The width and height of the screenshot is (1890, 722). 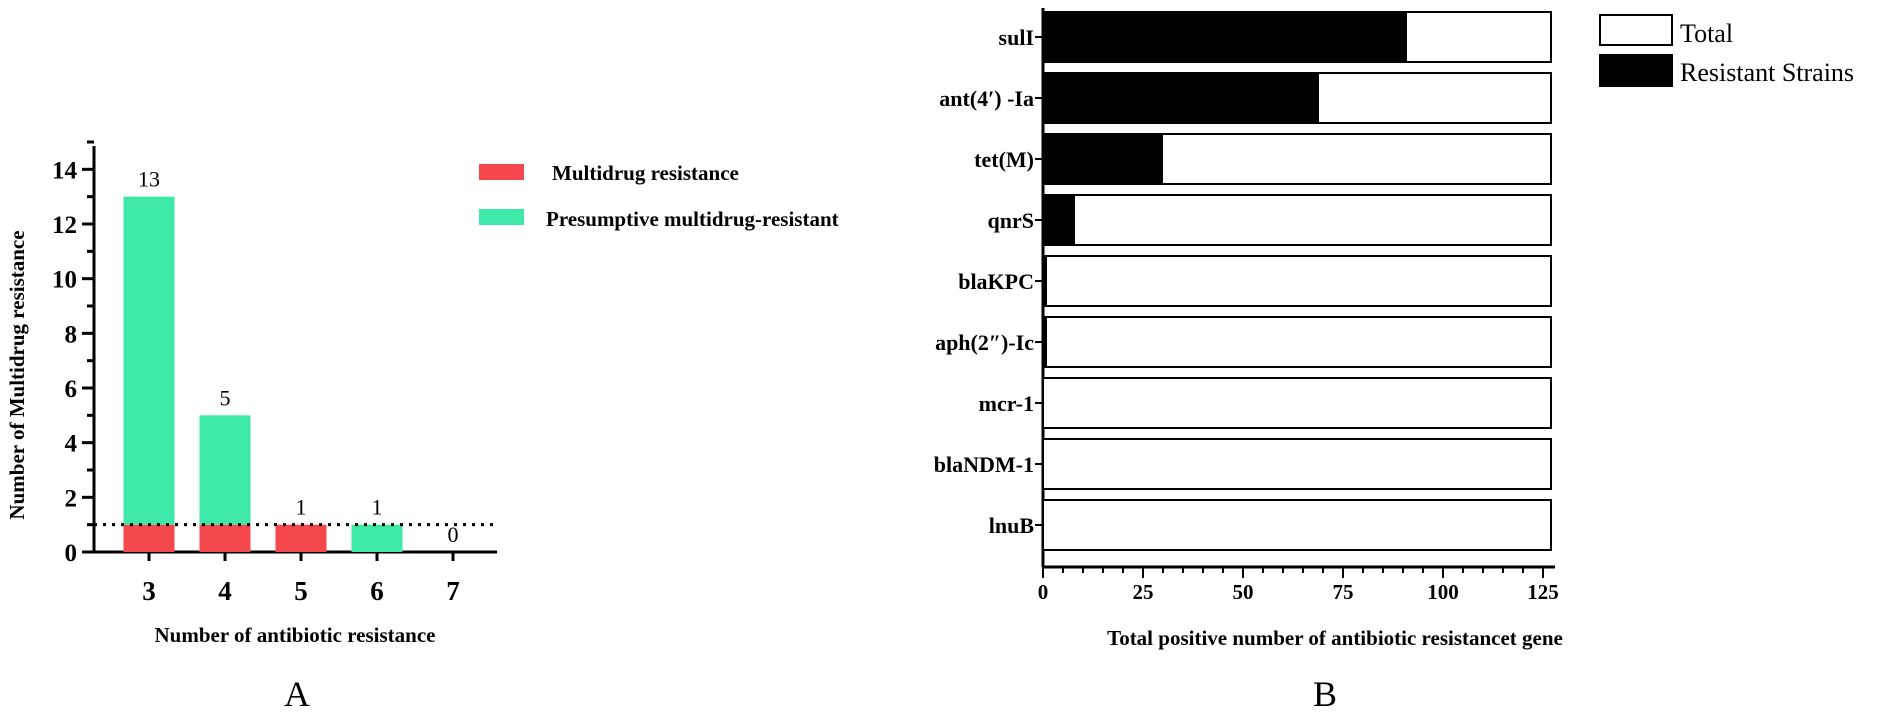 I want to click on panel-b-x-tick-label: 100, so click(x=1443, y=592).